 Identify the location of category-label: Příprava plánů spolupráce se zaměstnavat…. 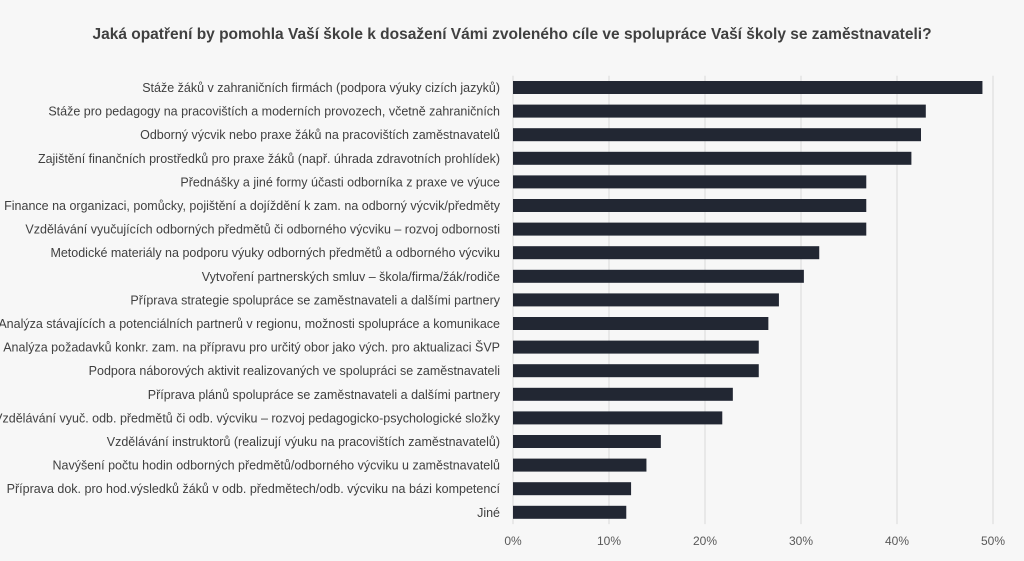
(324, 395).